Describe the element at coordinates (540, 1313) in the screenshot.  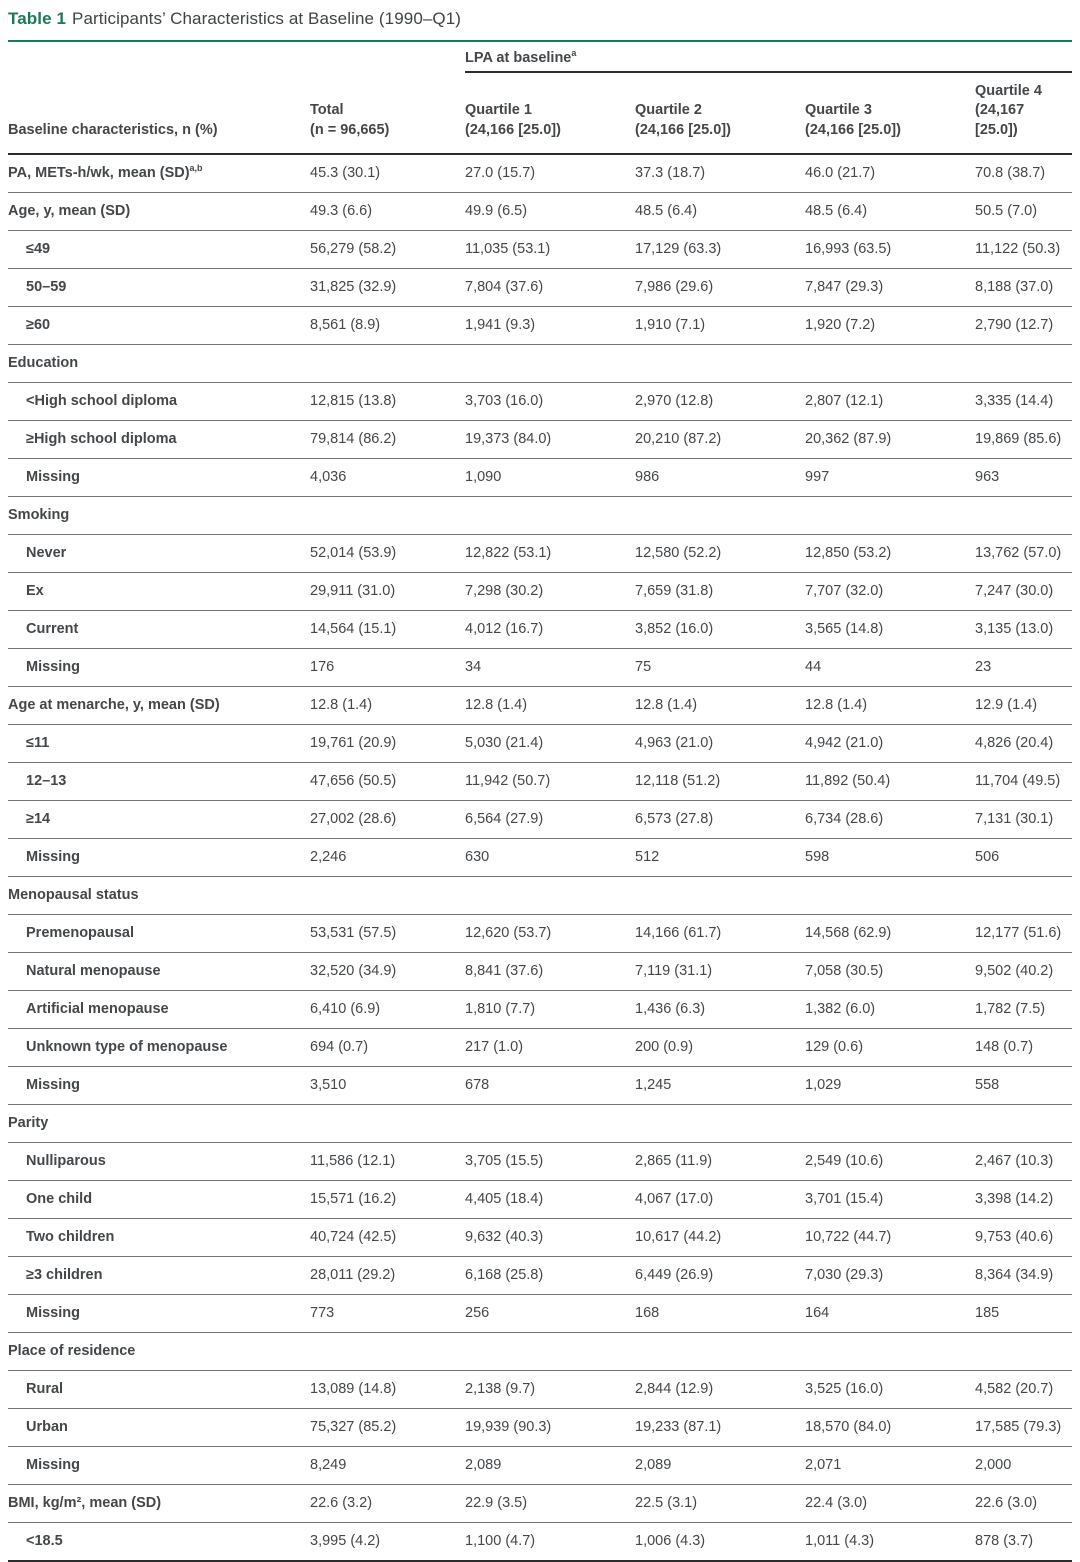
I see `table-row: Missing 773 256 168 164 185` at that location.